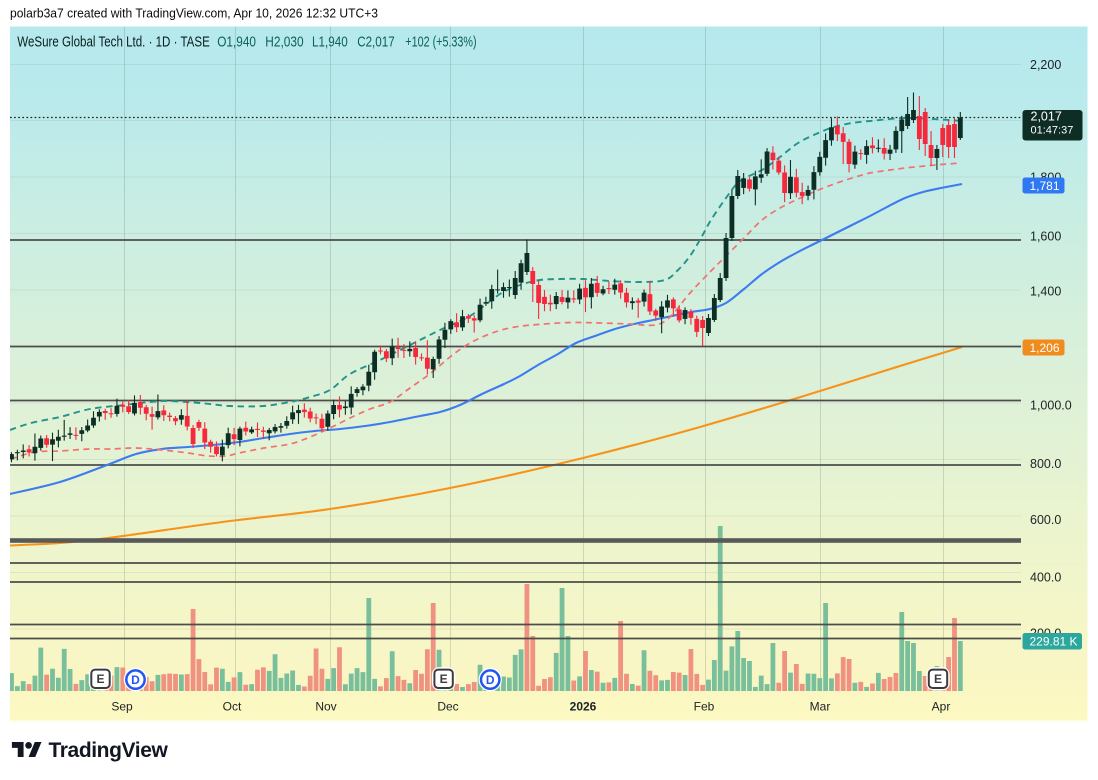 This screenshot has height=780, width=1098. I want to click on svg-text: 2,200, so click(1045, 65).